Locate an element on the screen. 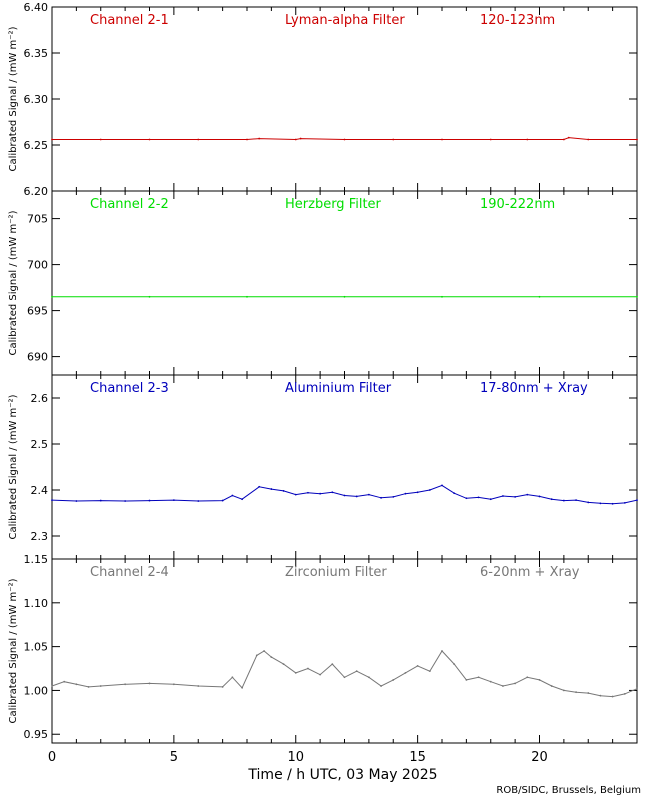 The height and width of the screenshot is (800, 650). y-tick-label: 2.6 is located at coordinates (40, 398).